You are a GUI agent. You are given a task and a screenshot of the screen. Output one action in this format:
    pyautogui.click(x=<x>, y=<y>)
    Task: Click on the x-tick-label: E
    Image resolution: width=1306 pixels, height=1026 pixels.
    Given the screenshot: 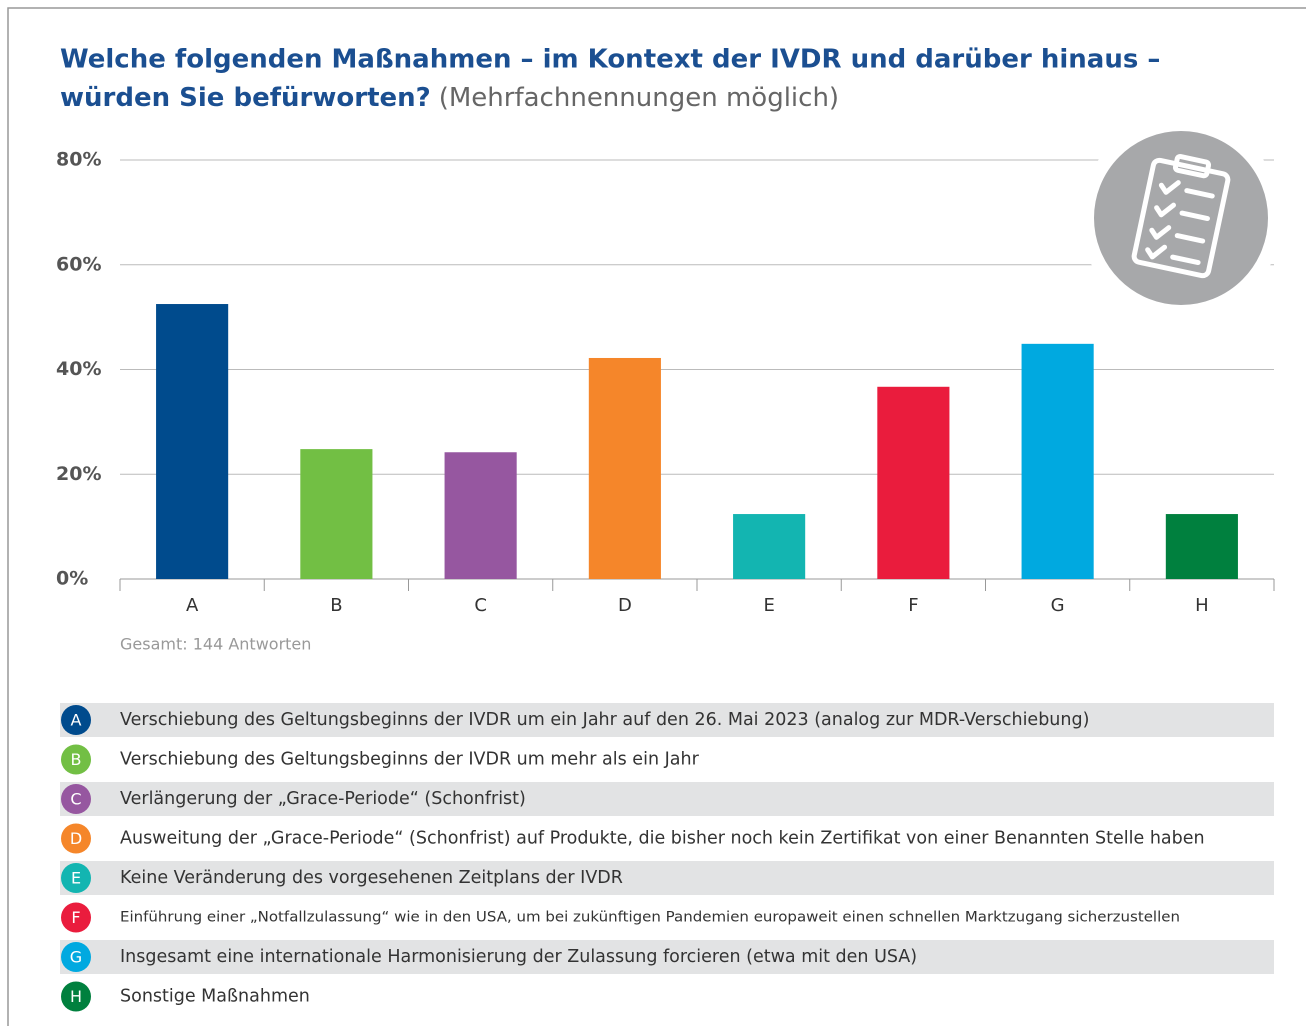 What is the action you would take?
    pyautogui.click(x=768, y=605)
    